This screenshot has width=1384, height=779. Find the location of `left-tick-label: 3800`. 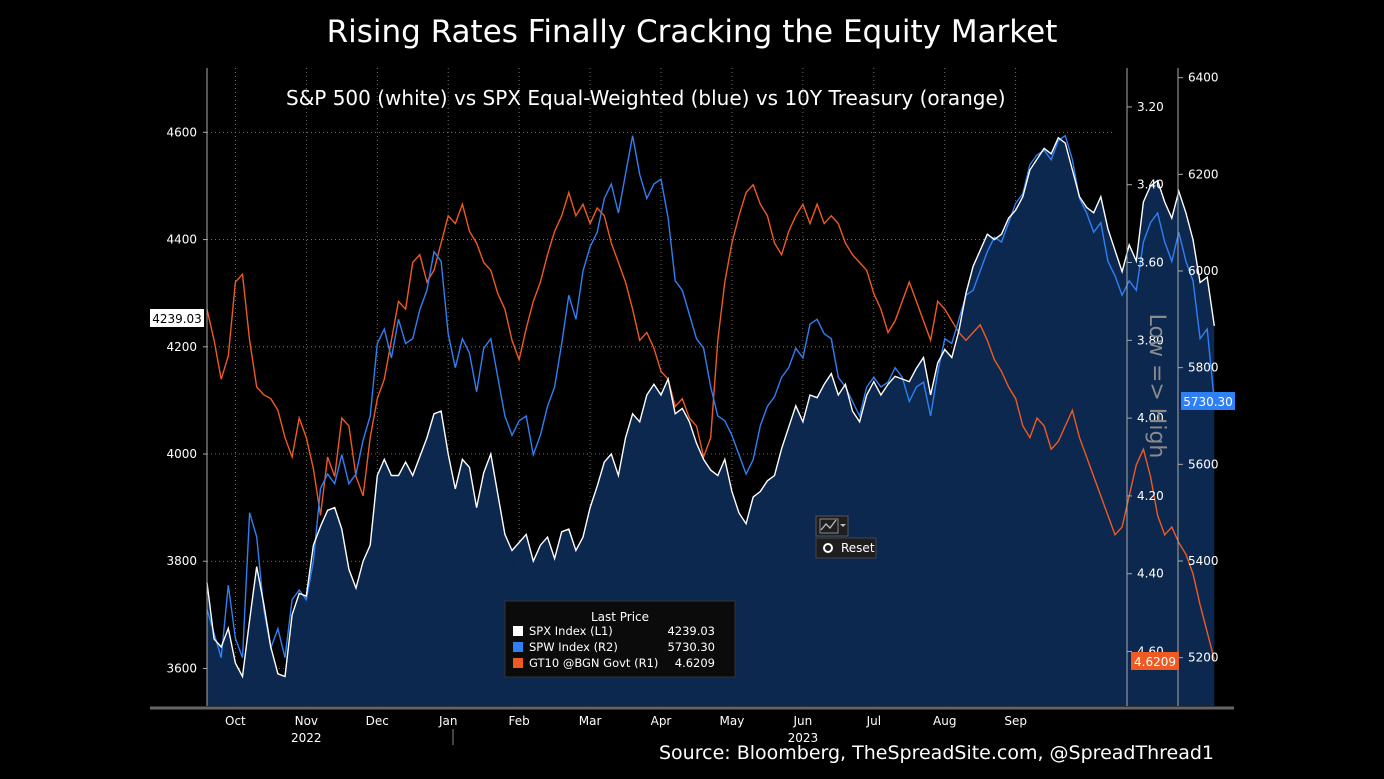

left-tick-label: 3800 is located at coordinates (181, 561).